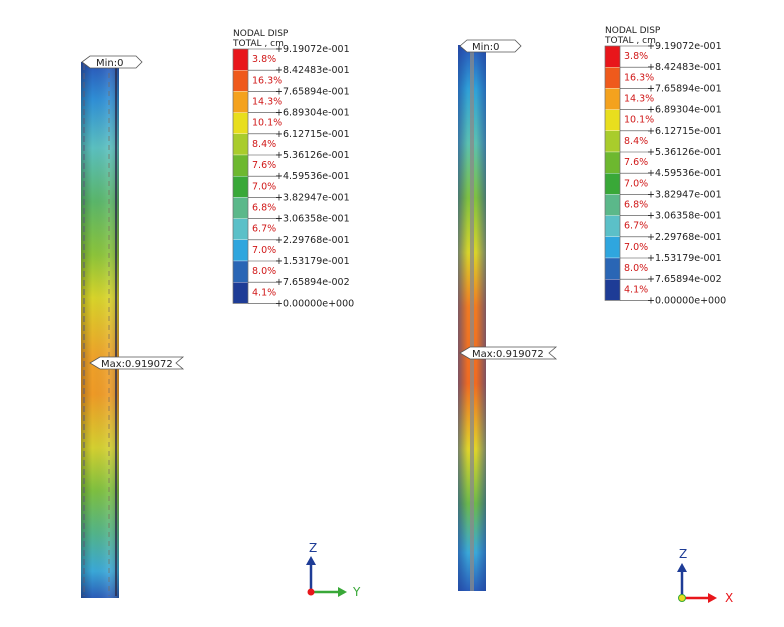  Describe the element at coordinates (342, 592) in the screenshot. I see `y-arrow-head-icon` at that location.